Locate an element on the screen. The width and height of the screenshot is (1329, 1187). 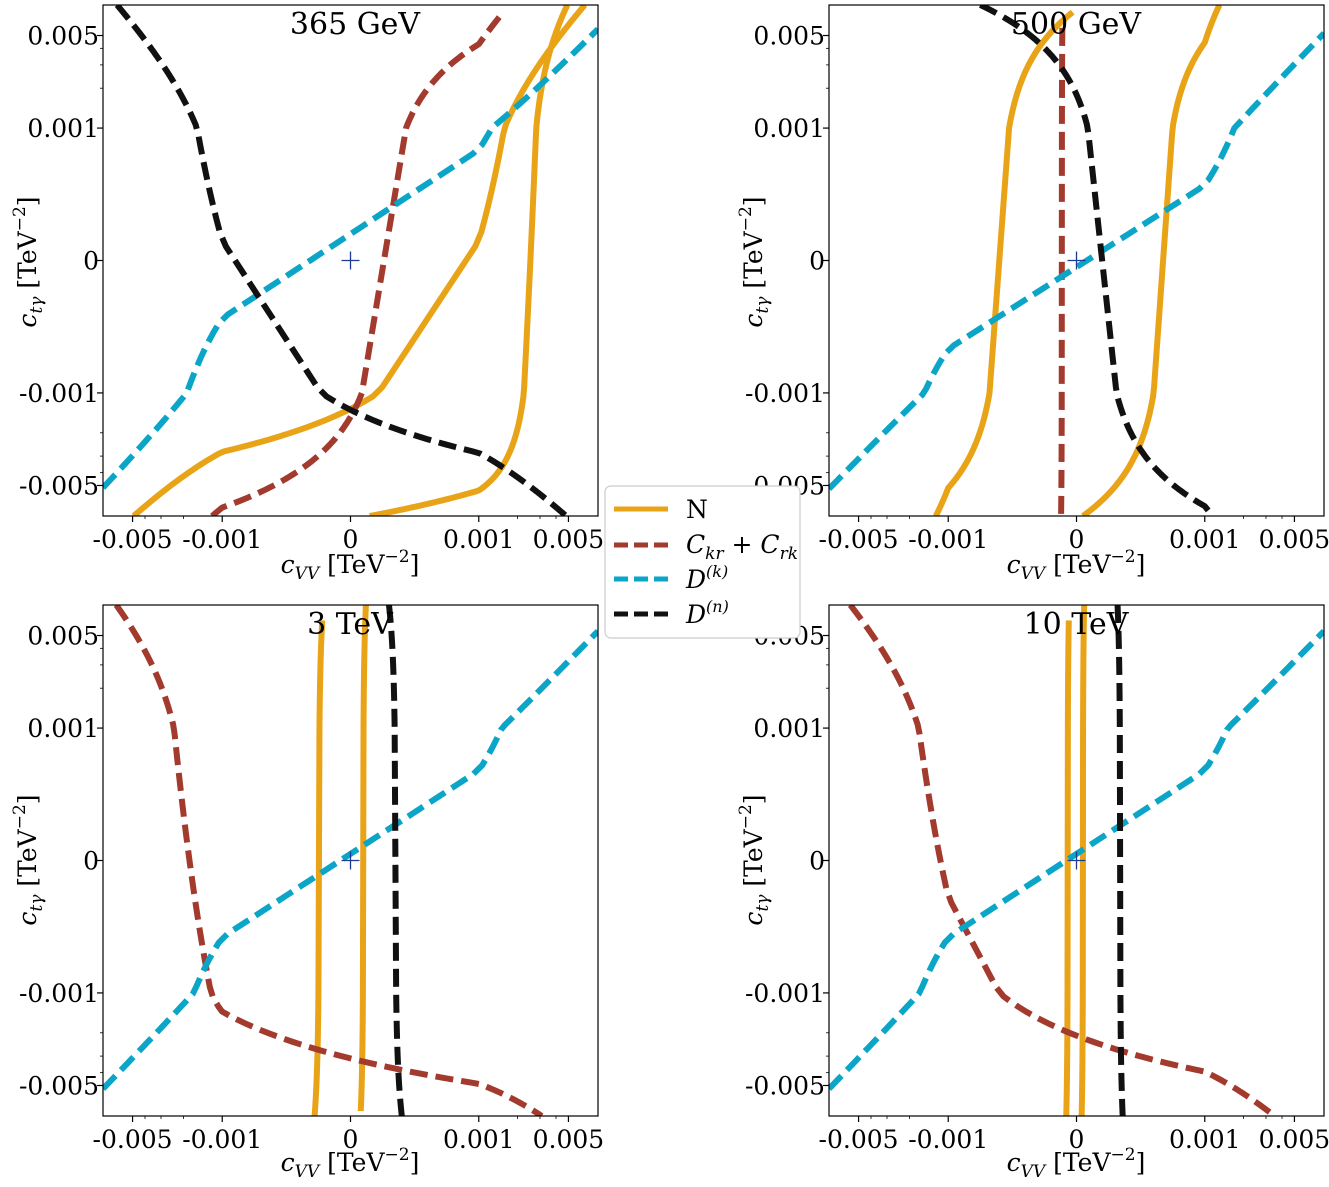
legend-label-c-base2: C is located at coordinates (769, 544).